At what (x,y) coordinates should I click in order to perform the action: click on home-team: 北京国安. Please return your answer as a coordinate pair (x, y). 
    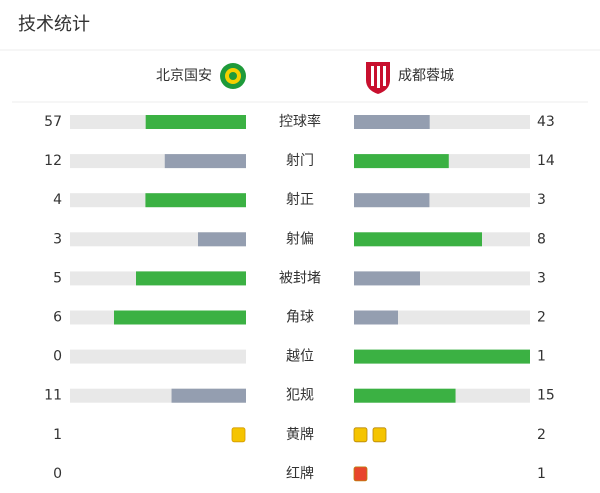
    Looking at the image, I should click on (184, 76).